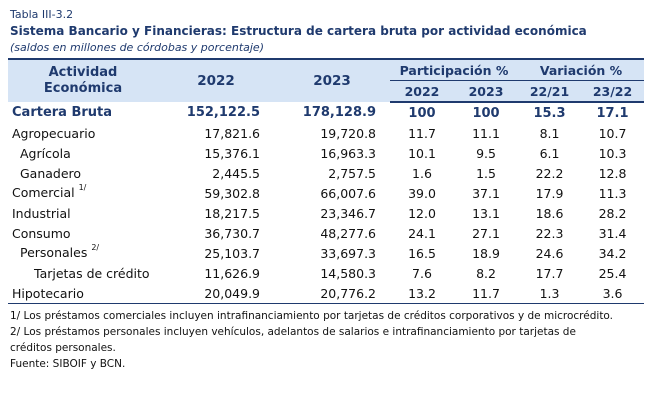  I want to click on cell-2022: 25,103.7, so click(232, 253).